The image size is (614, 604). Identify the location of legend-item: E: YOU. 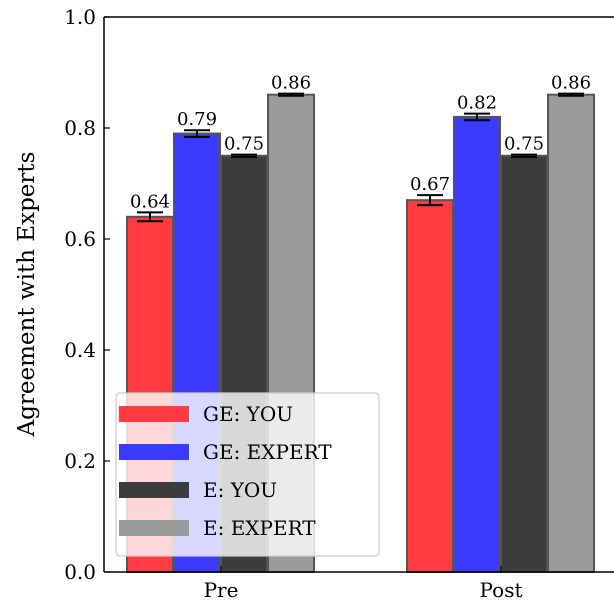
(198, 490).